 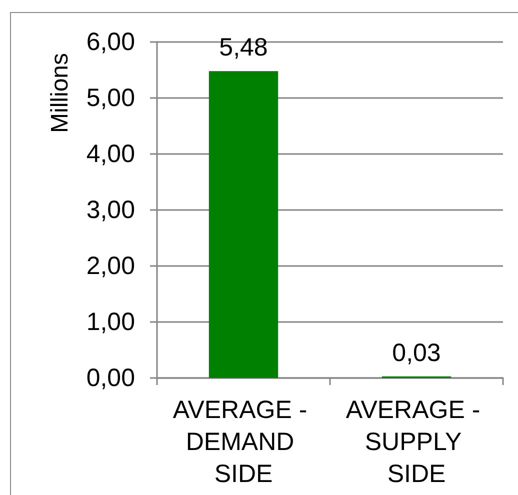 I want to click on x-tick-label: AVERAGE - DEMAND SIDE, so click(x=243, y=442).